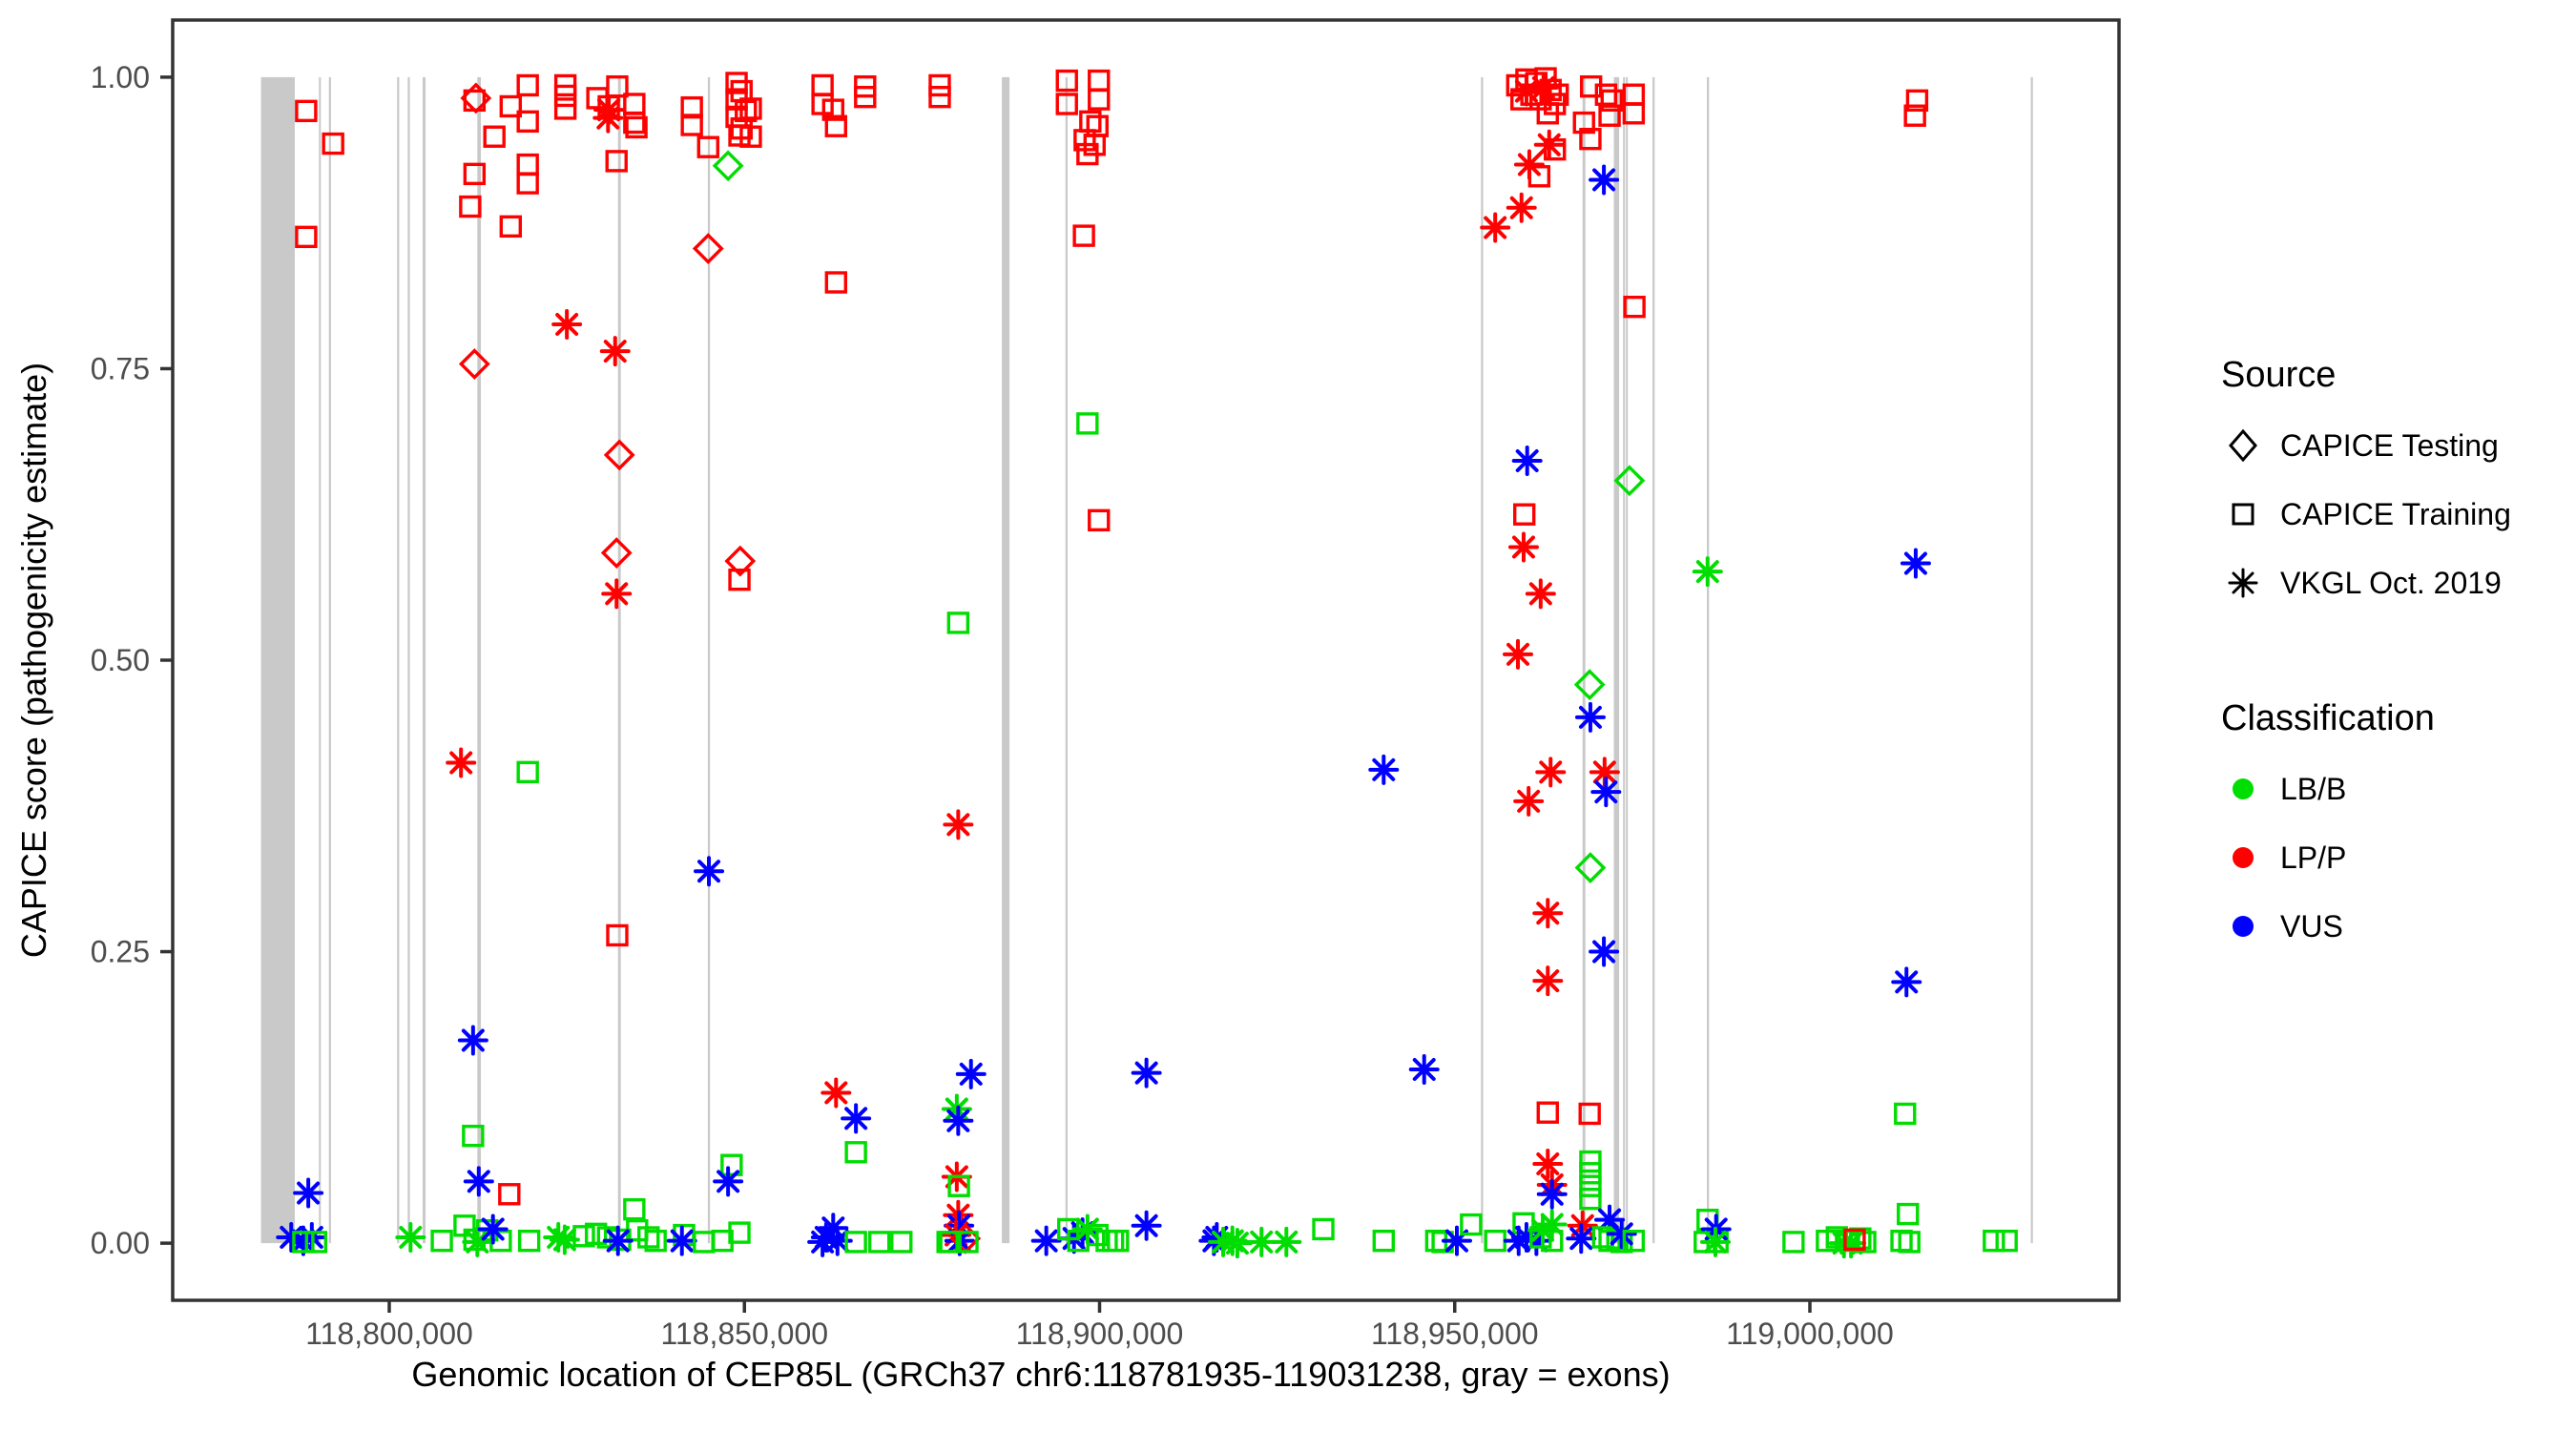  I want to click on diamond-icon, so click(2243, 446).